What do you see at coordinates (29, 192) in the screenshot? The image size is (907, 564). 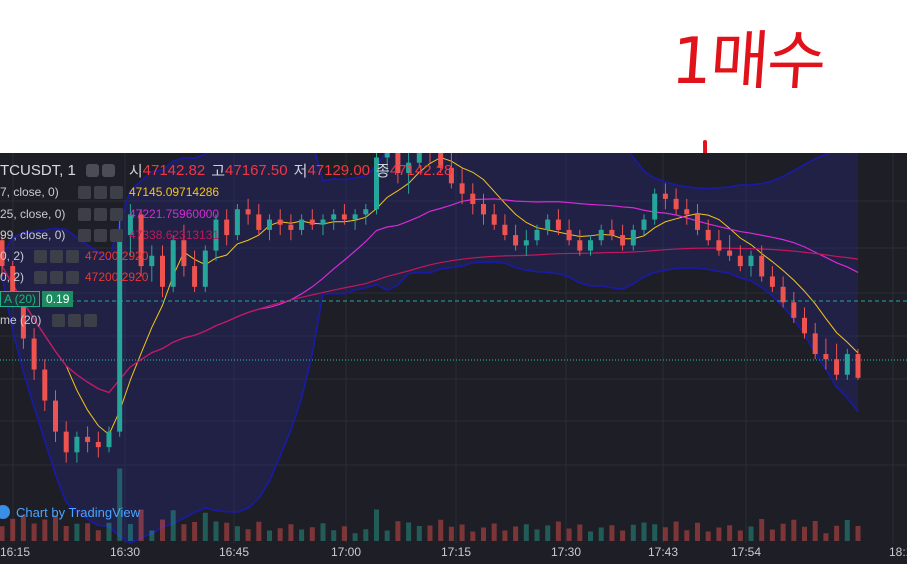 I see `indicator-label: 7, close, 0)` at bounding box center [29, 192].